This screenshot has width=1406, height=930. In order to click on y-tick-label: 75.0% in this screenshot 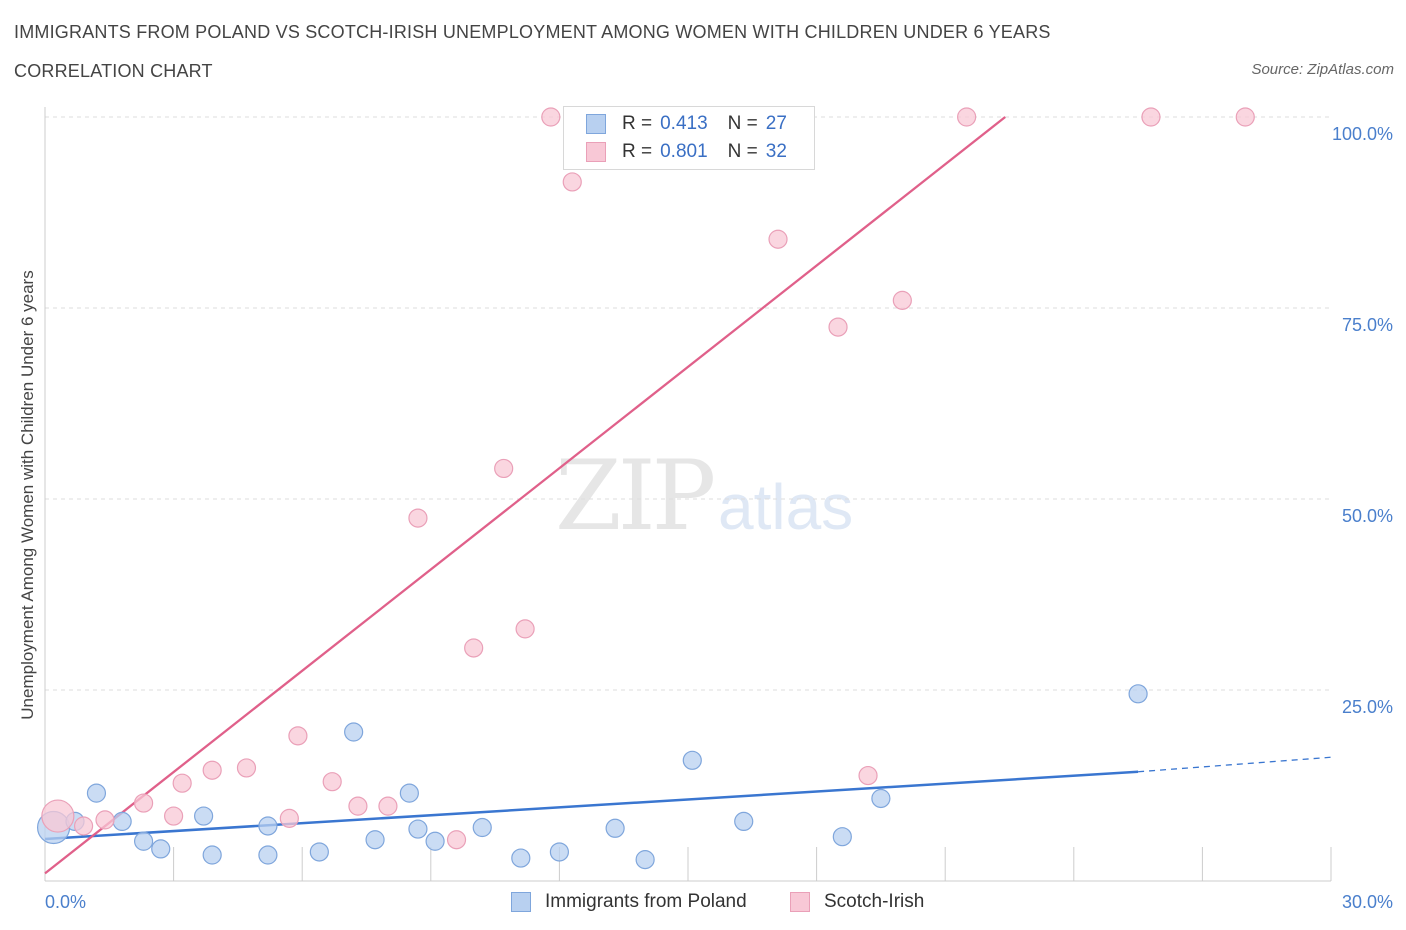, I will do `click(1367, 325)`.